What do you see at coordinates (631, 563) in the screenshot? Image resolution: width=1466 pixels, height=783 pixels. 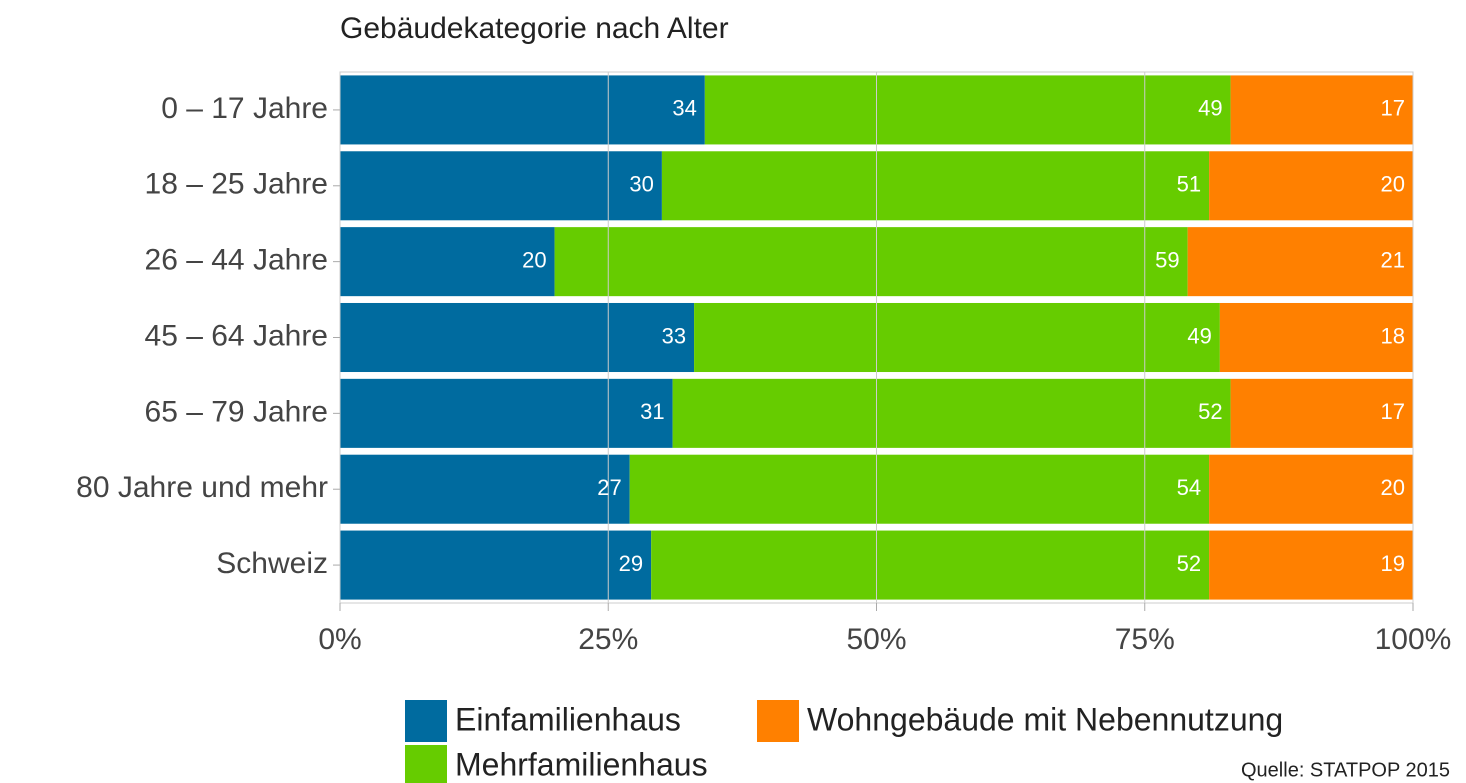 I see `data-label: 29` at bounding box center [631, 563].